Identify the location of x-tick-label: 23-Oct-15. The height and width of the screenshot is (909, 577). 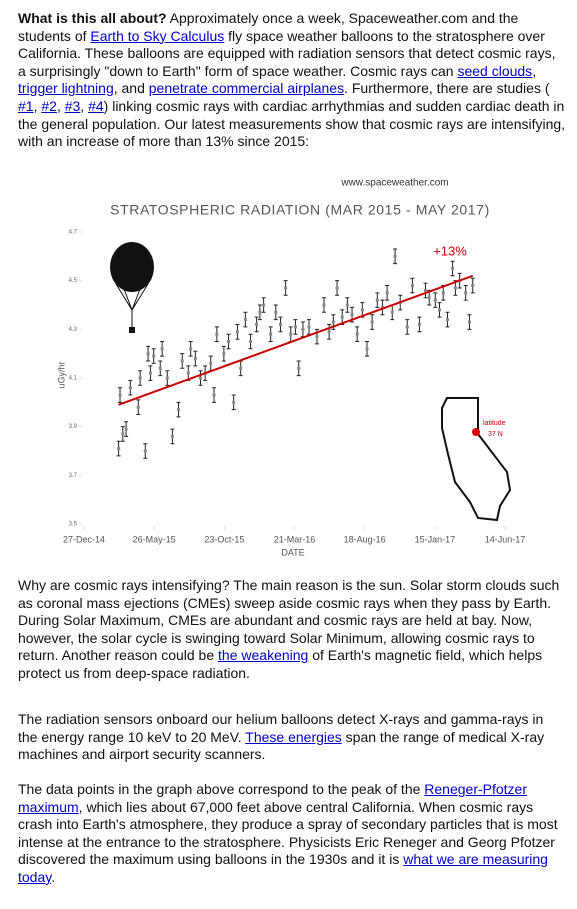
(224, 539).